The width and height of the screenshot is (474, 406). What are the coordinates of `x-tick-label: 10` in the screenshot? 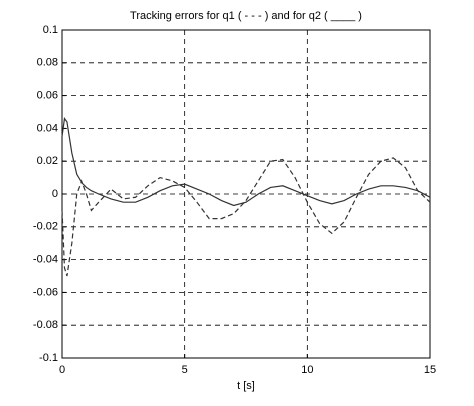 It's located at (307, 370).